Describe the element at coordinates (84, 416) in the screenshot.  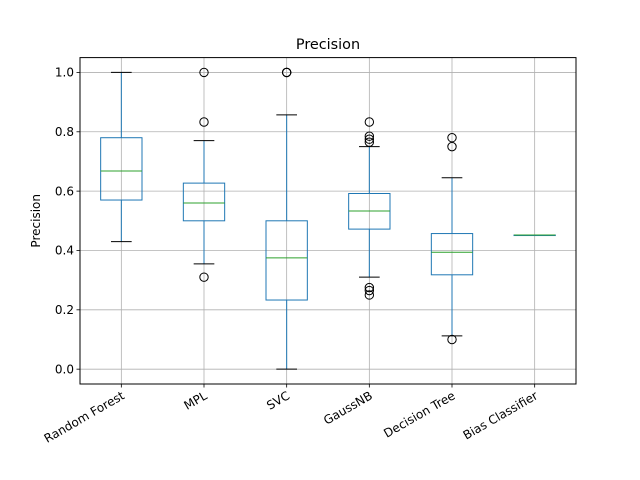
I see `x-tick-label: Random Forest` at that location.